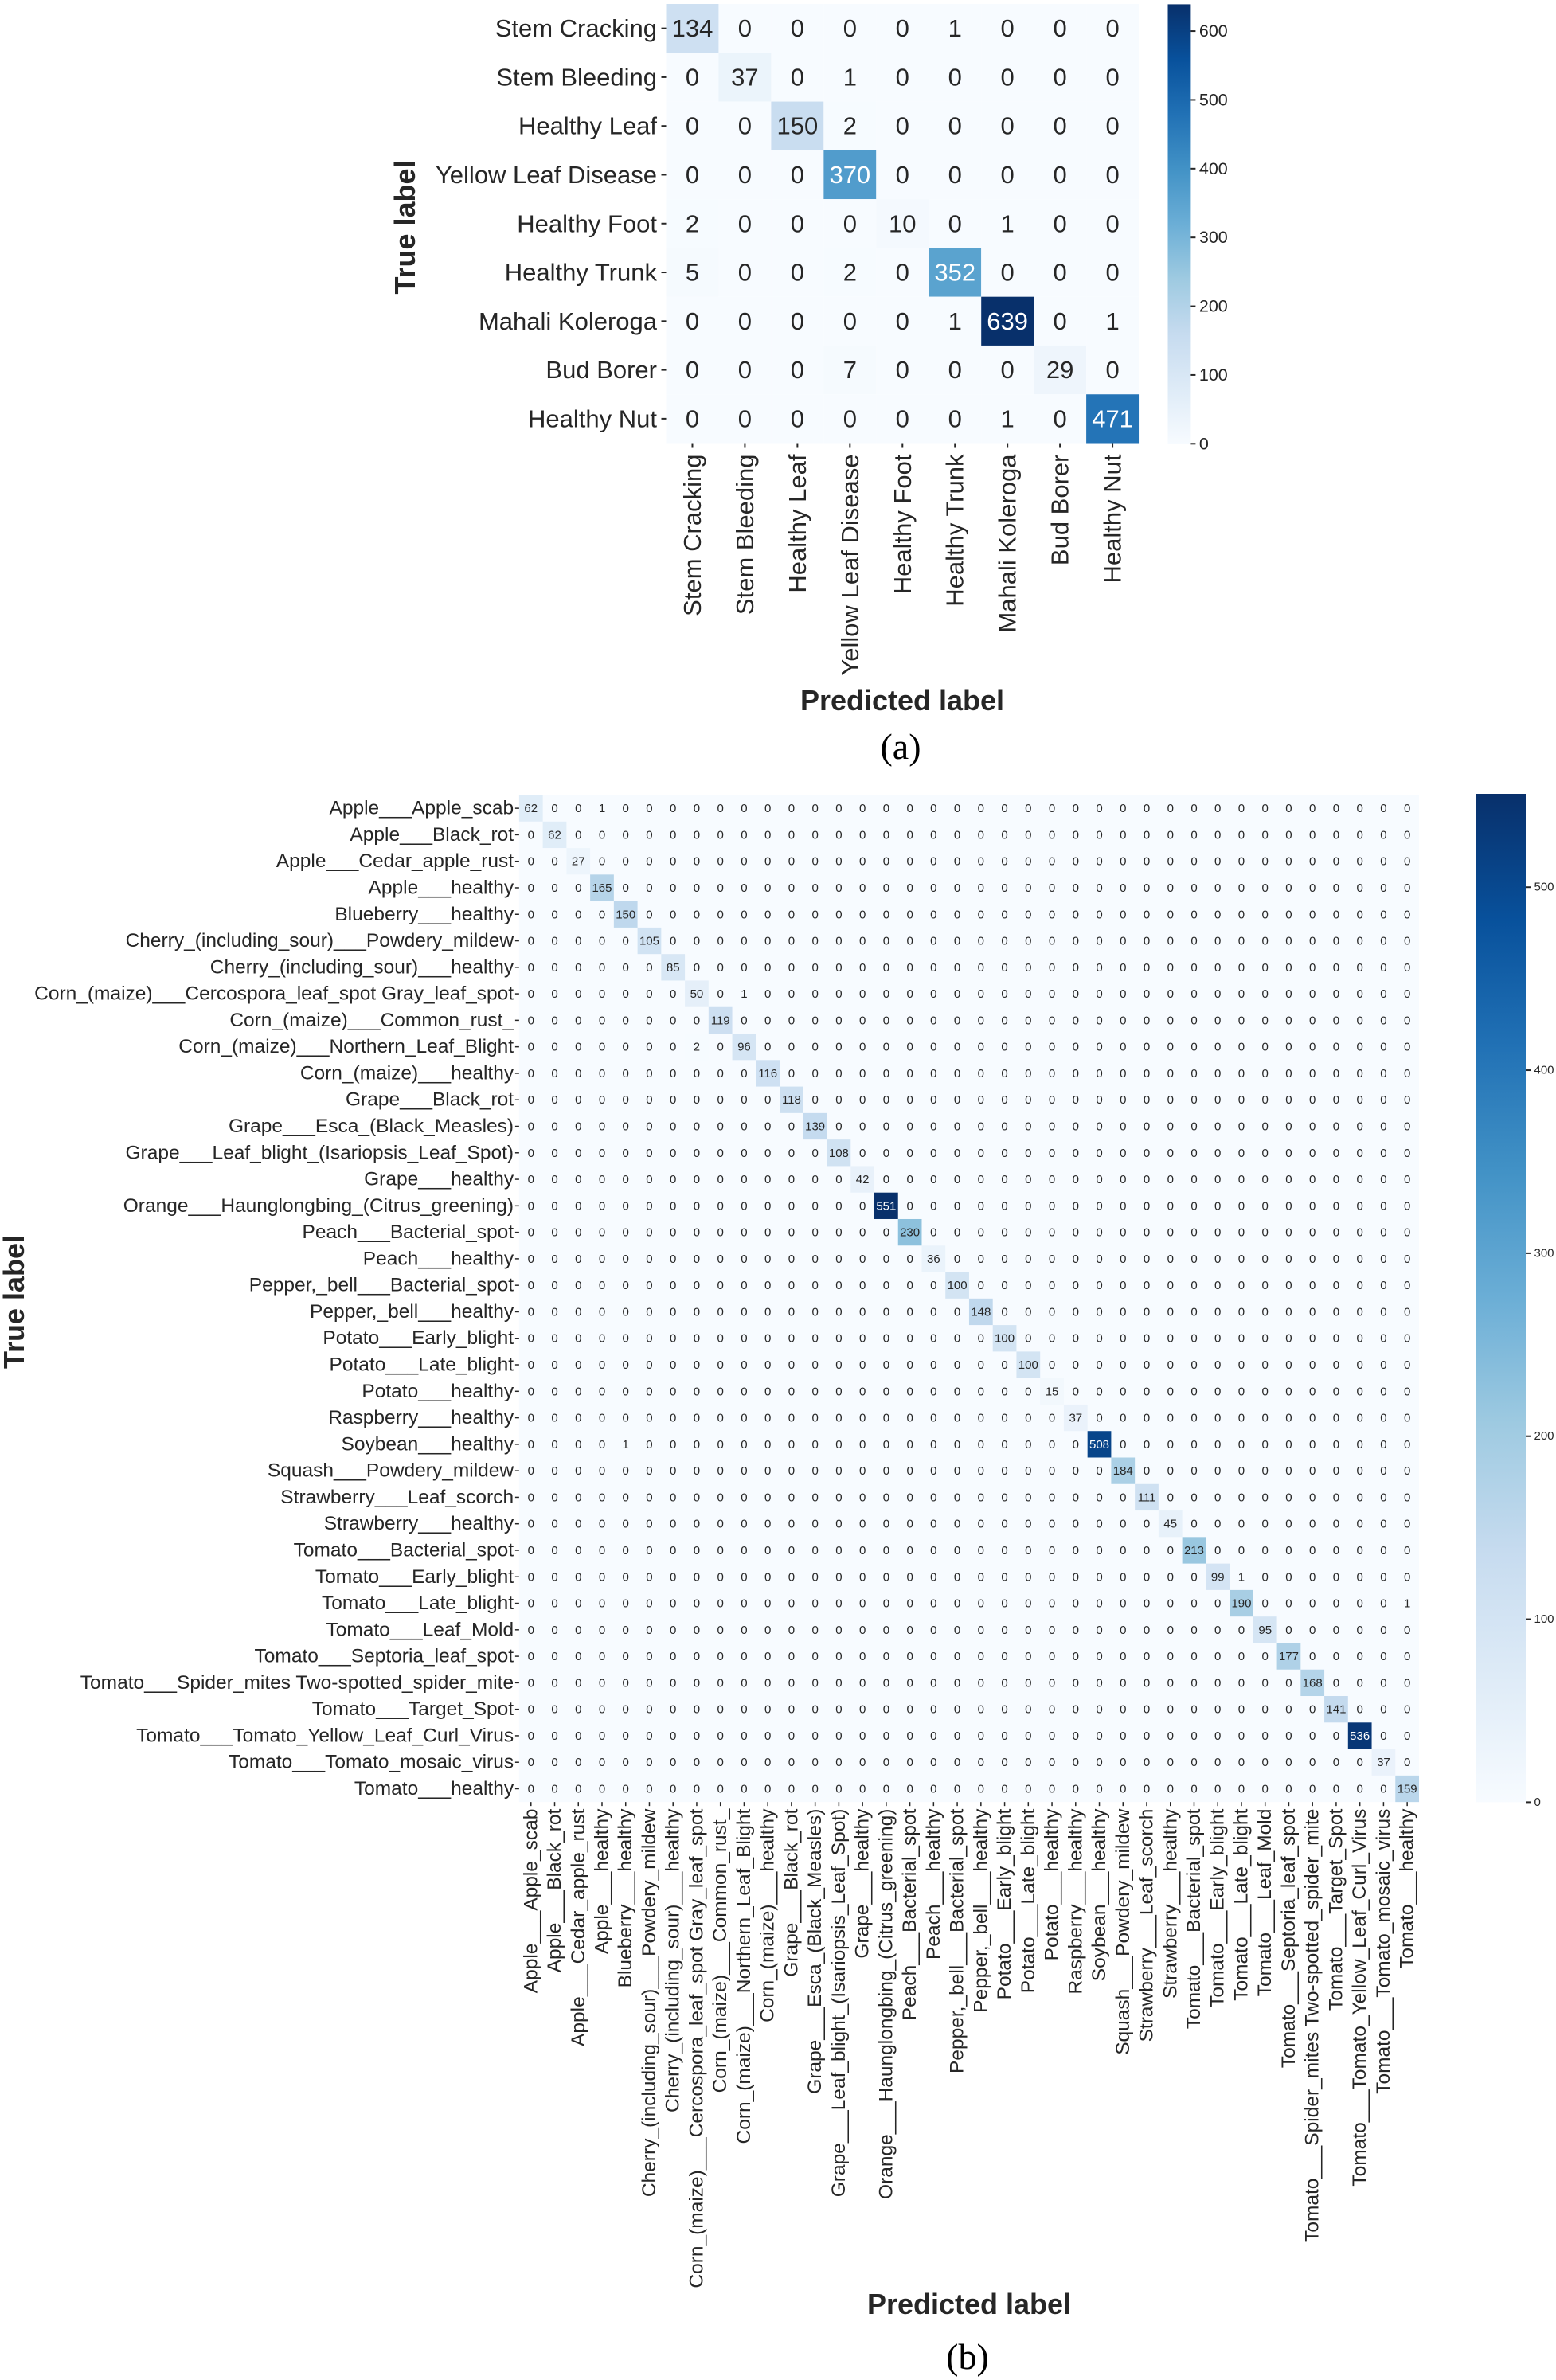 The height and width of the screenshot is (2380, 1556). Describe the element at coordinates (587, 126) in the screenshot. I see `svg-text: Healthy Leaf` at that location.